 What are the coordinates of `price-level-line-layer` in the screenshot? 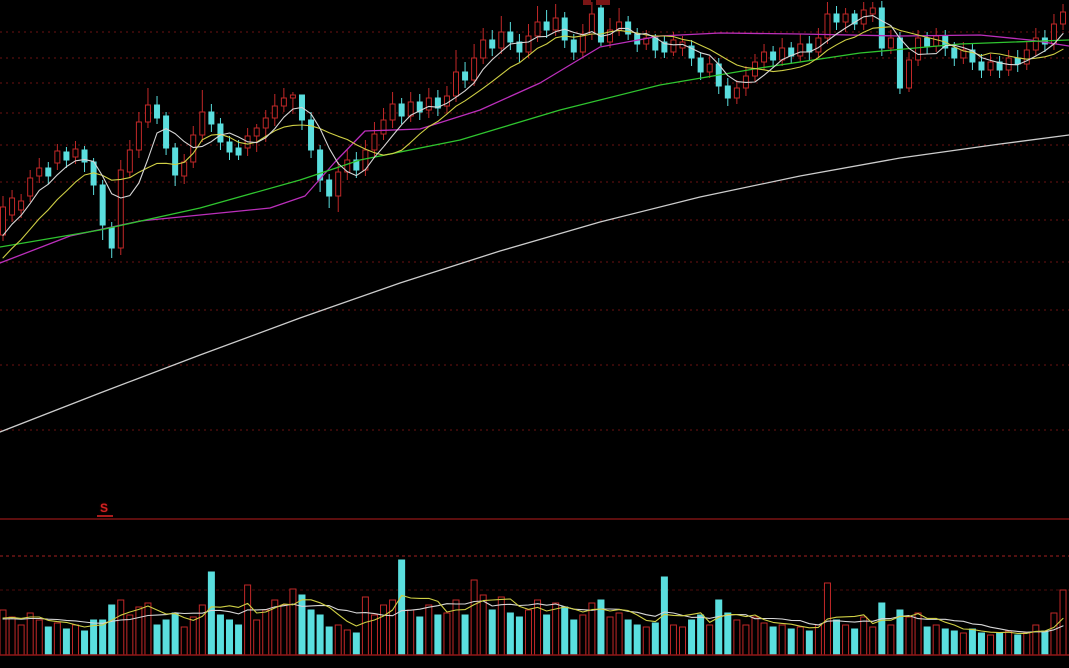 It's located at (534, 517).